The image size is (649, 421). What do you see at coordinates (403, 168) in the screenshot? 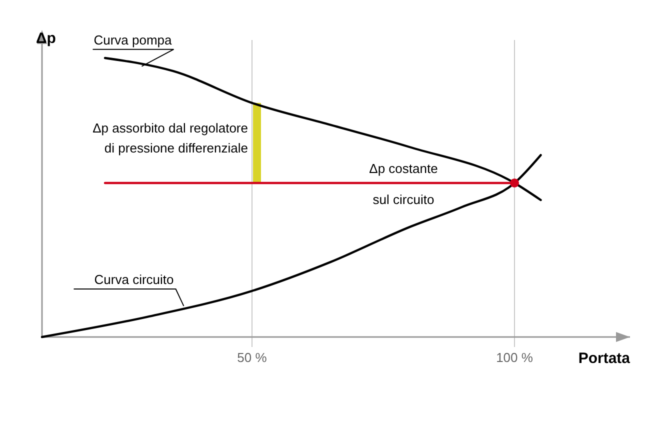
I see `annotation: Δp costante` at bounding box center [403, 168].